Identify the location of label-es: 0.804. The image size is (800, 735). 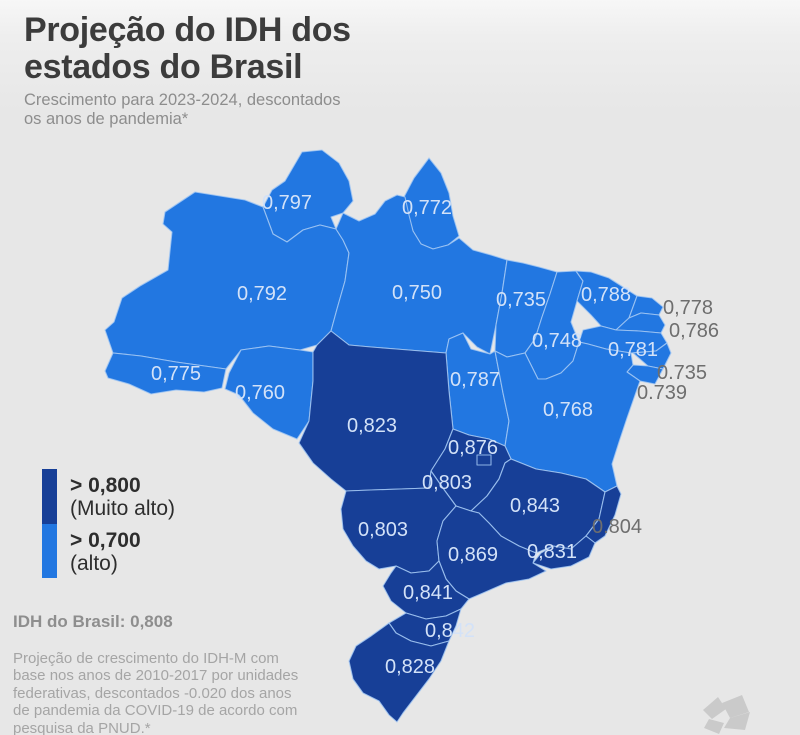
(617, 527).